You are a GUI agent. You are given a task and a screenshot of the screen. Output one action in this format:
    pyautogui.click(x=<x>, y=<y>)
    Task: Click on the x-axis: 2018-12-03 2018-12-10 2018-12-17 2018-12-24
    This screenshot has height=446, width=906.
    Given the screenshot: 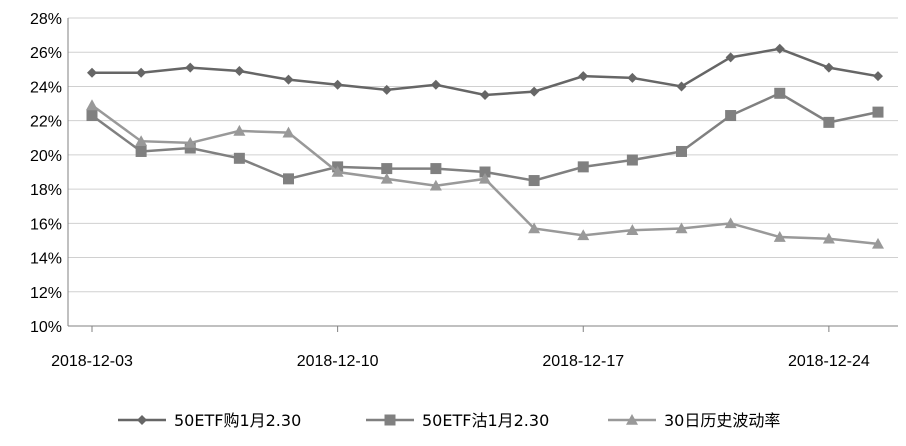 What is the action you would take?
    pyautogui.click(x=474, y=347)
    